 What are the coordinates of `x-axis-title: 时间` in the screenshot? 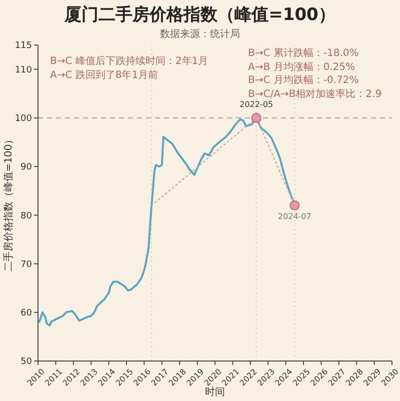 It's located at (215, 392).